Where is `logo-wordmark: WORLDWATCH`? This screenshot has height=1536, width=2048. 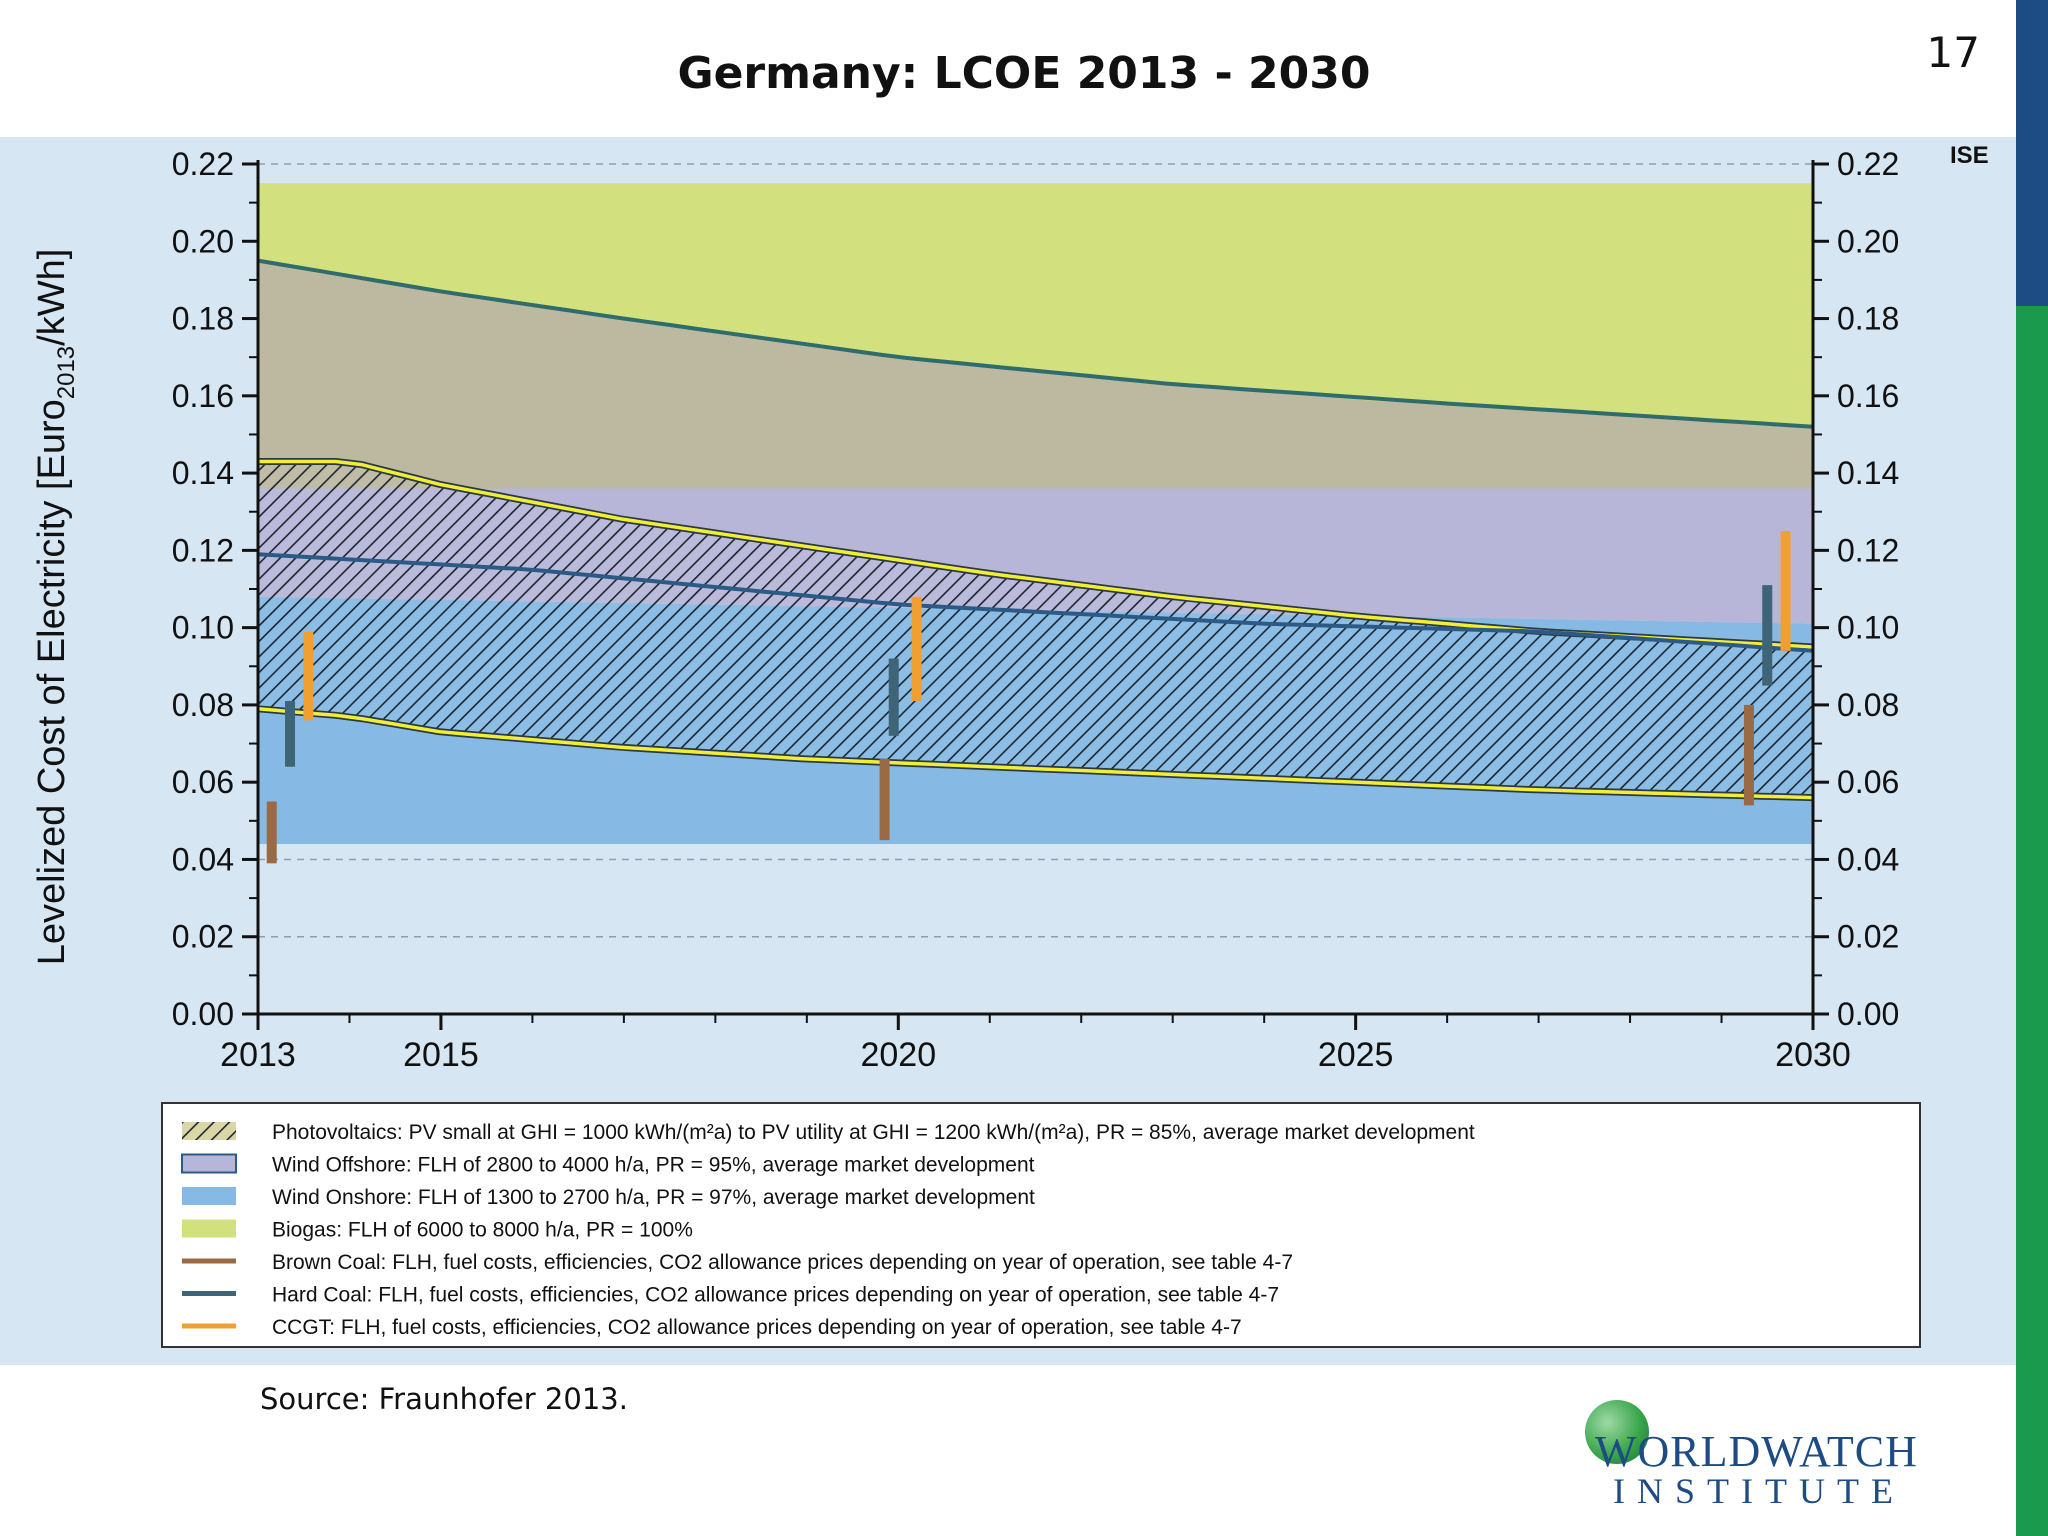 logo-wordmark: WORLDWATCH is located at coordinates (1756, 1451).